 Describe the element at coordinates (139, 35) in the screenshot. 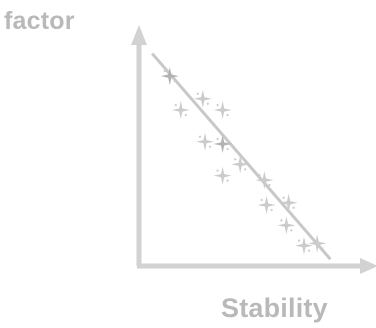

I see `y-axis-arrowhead-icon` at that location.